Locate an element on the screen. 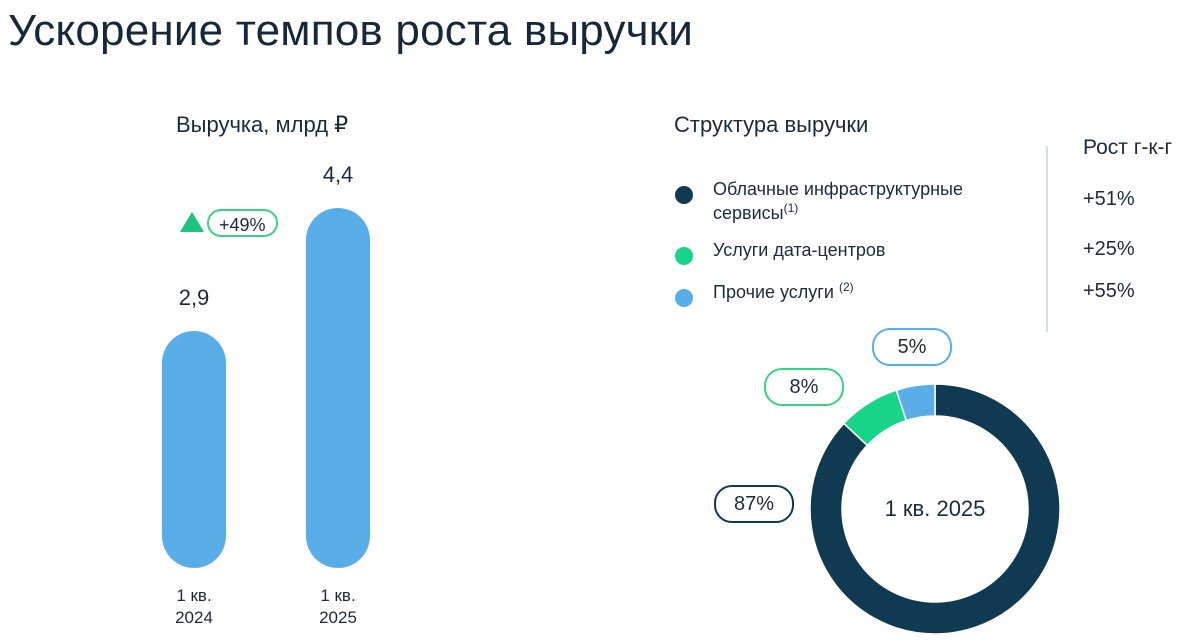 Image resolution: width=1200 pixels, height=643 pixels. legend-label: Прочие услуги (2) is located at coordinates (783, 291).